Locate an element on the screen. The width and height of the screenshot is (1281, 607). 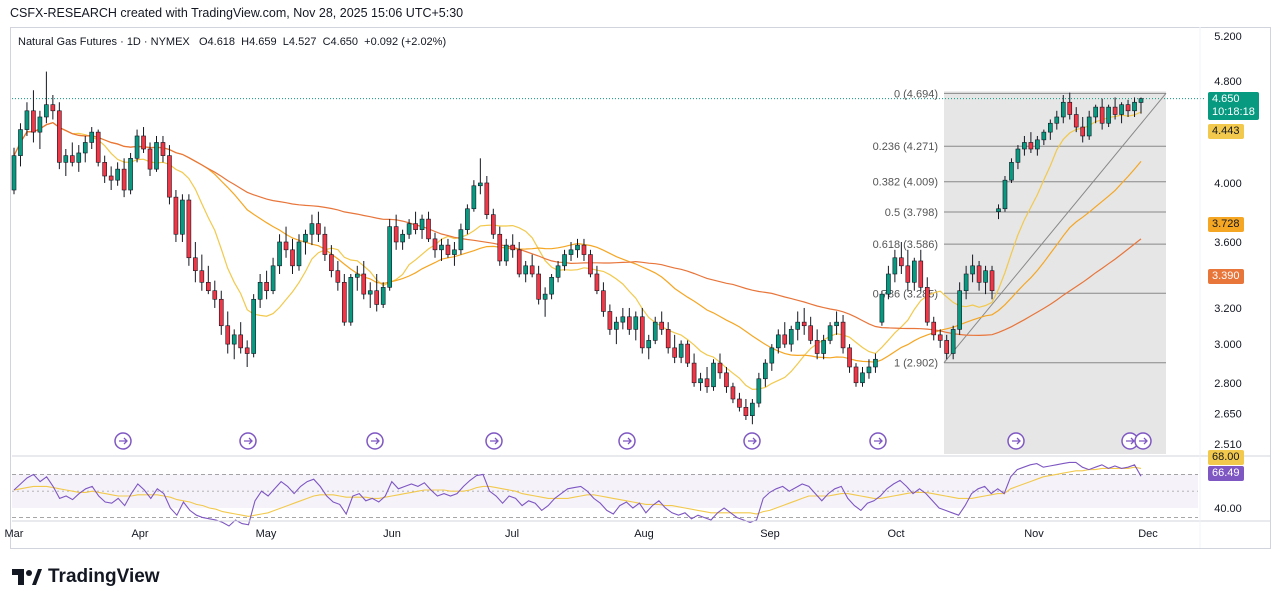
time-axis-label: Nov is located at coordinates (1034, 534).